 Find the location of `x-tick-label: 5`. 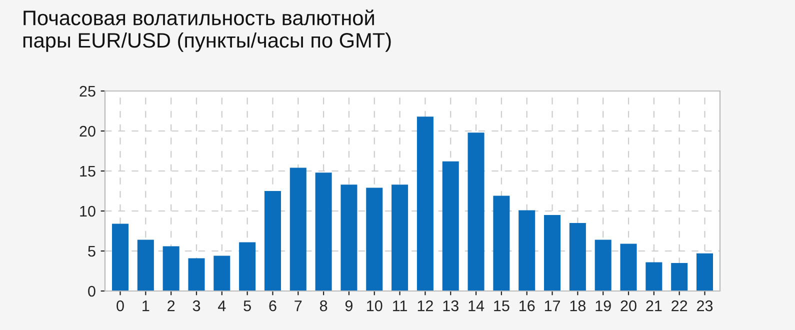

x-tick-label: 5 is located at coordinates (247, 306).